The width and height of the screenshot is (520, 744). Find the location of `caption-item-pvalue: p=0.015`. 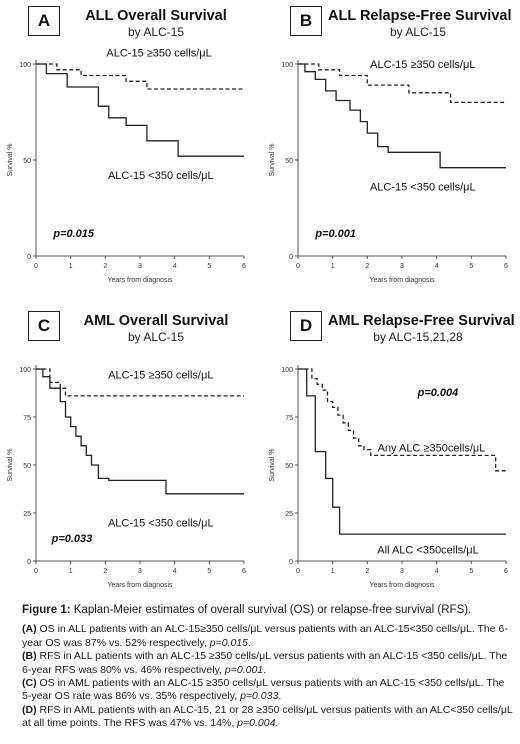

caption-item-pvalue: p=0.015 is located at coordinates (228, 642).